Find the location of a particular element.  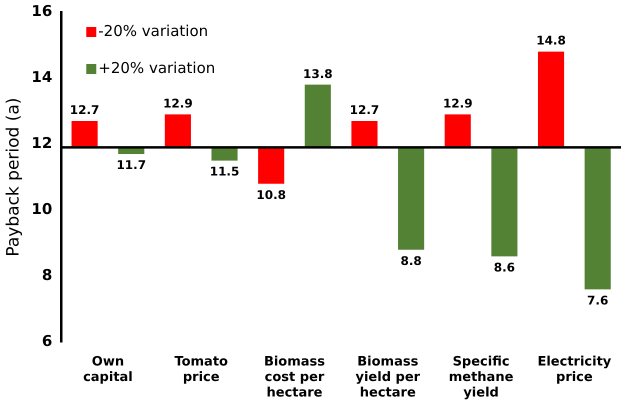

x-tick-label: Biomass yield per hectare is located at coordinates (388, 377).